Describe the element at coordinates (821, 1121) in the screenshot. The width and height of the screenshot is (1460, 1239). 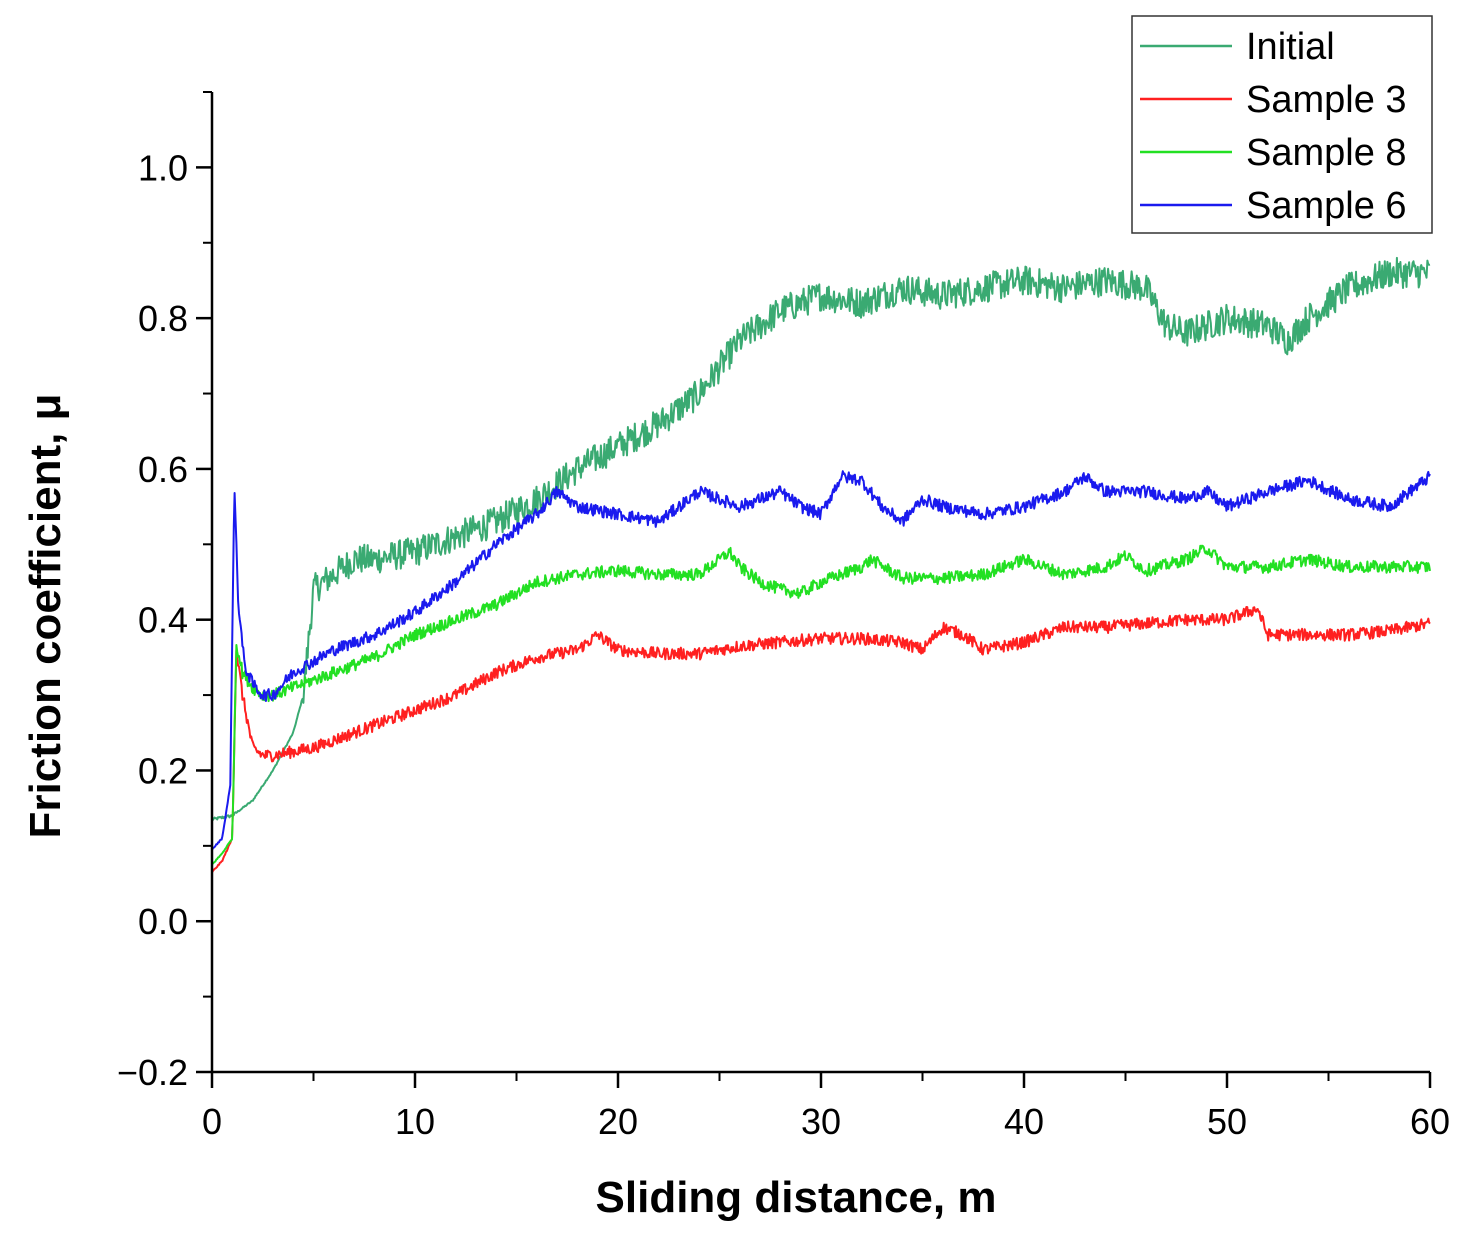
I see `x-tick-label: 30` at that location.